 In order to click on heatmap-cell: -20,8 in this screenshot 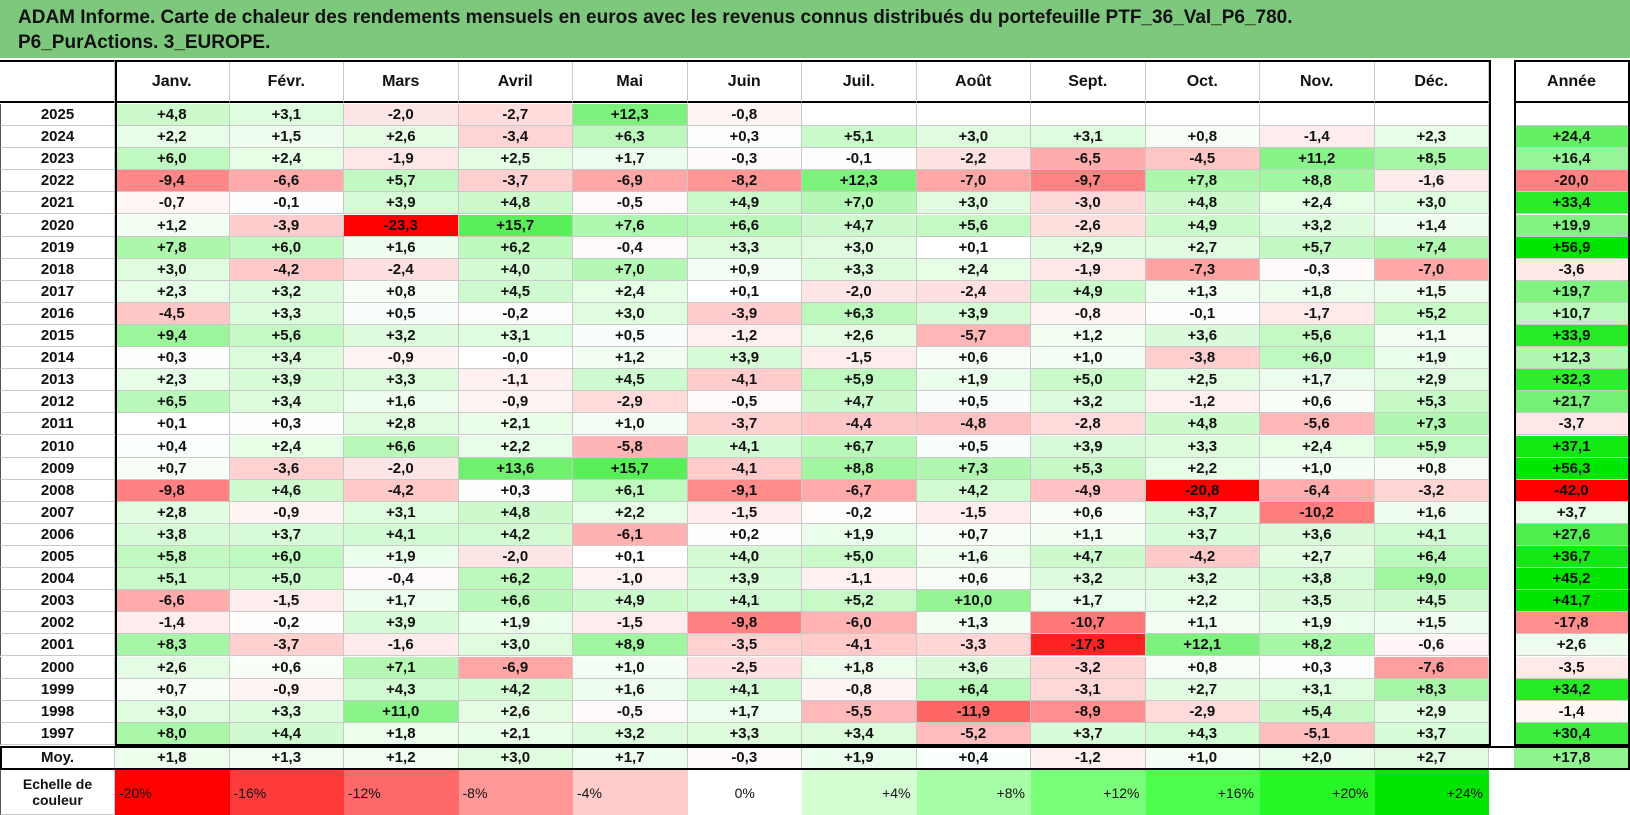, I will do `click(1202, 490)`.